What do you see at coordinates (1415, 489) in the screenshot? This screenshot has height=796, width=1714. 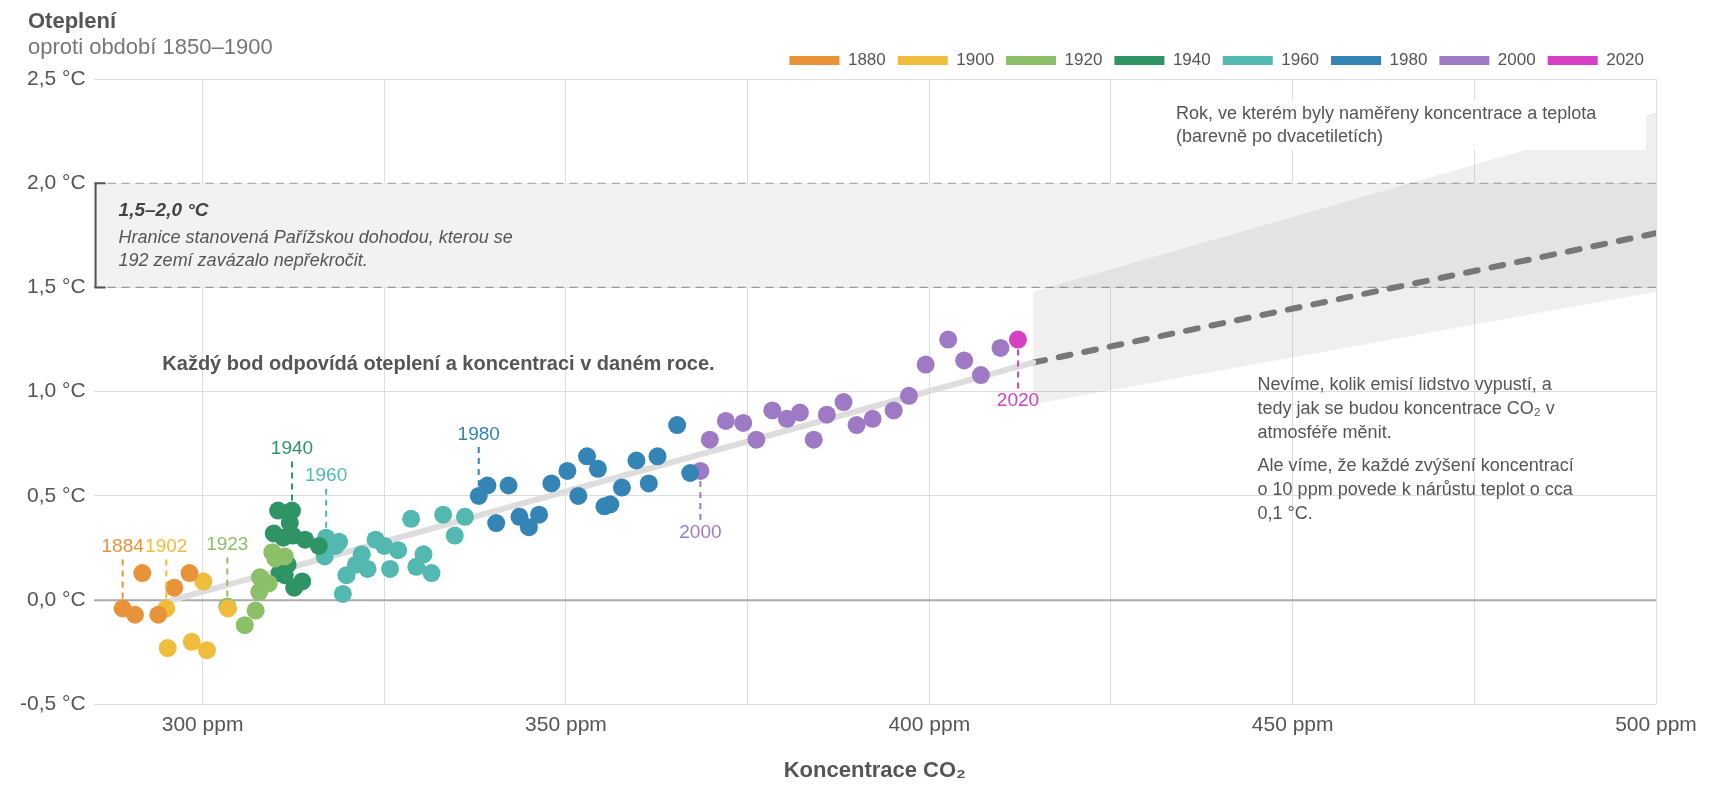 I see `annotation: Ale víme, že každé zvýšení koncentrací o 10 ppm povede k nárůstu teplot o cca 0,1 °C.` at bounding box center [1415, 489].